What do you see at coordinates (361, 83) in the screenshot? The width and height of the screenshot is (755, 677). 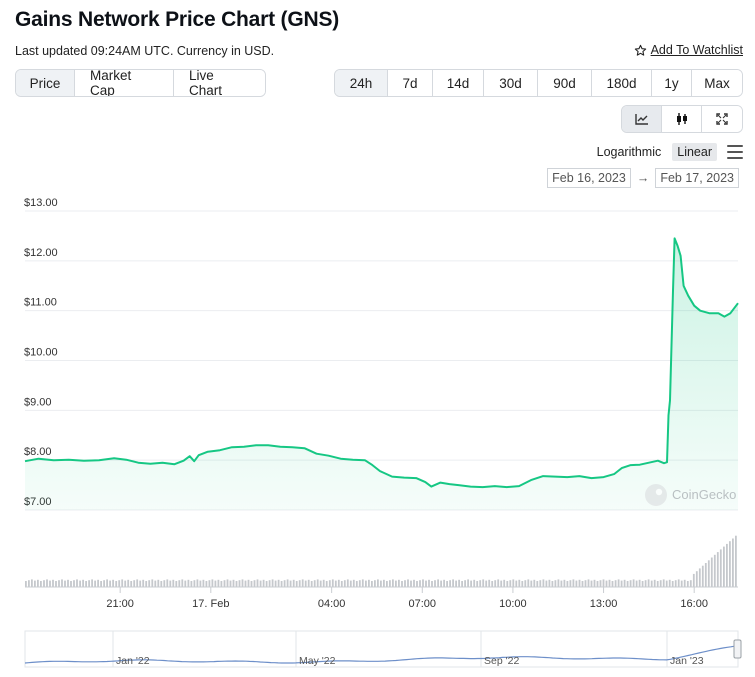 I see `range-24h: 24h` at bounding box center [361, 83].